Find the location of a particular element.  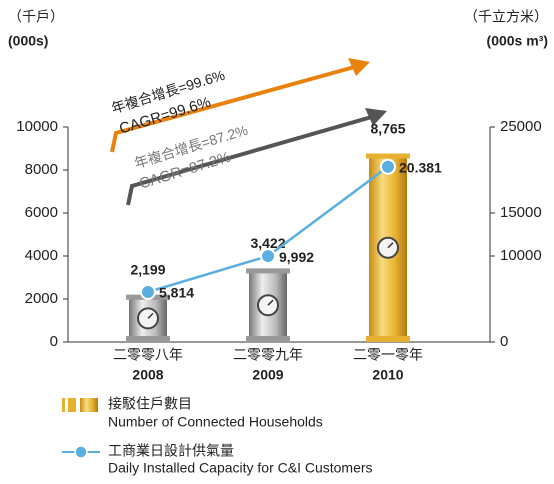

x-tick-label-zh: 二零零八年 is located at coordinates (148, 355).